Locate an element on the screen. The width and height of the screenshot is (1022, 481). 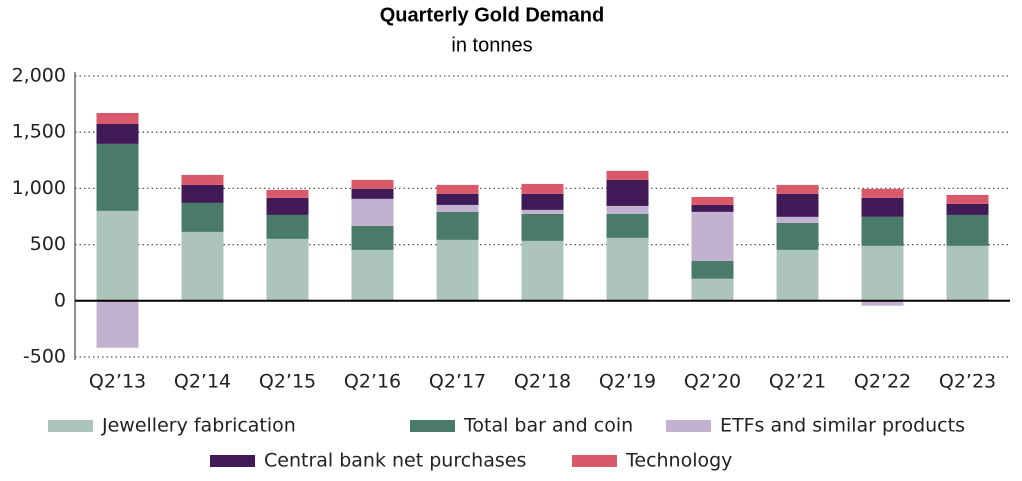
legend-label: ETFs and similar products is located at coordinates (842, 426).